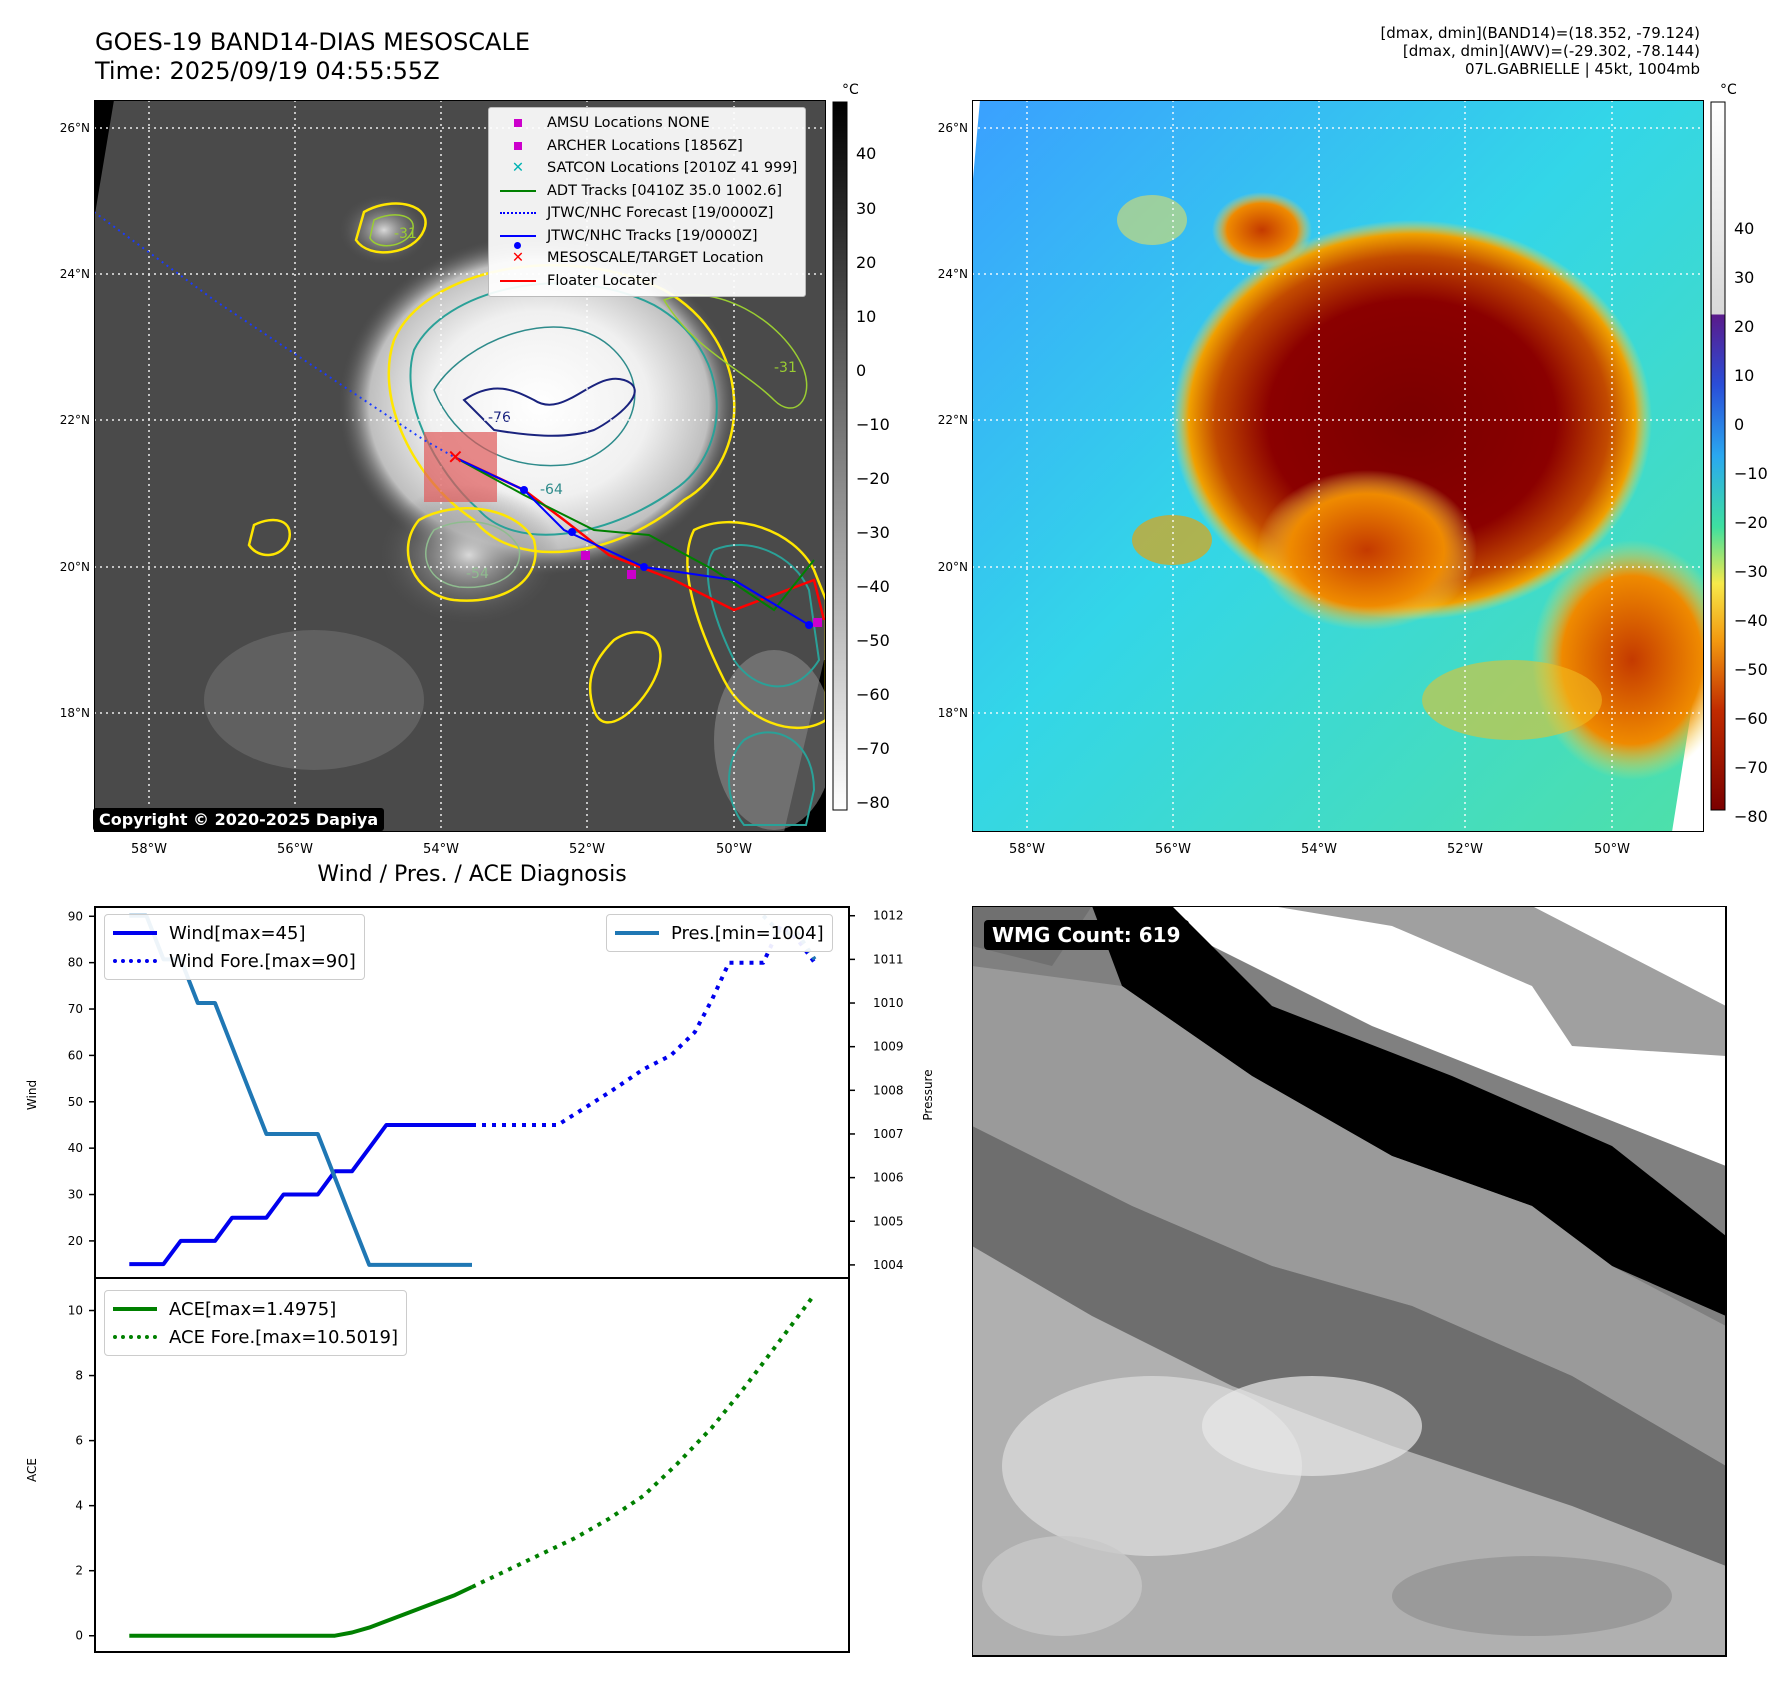 This screenshot has height=1690, width=1788. Describe the element at coordinates (79, 1506) in the screenshot. I see `y-tick-label: 4` at that location.